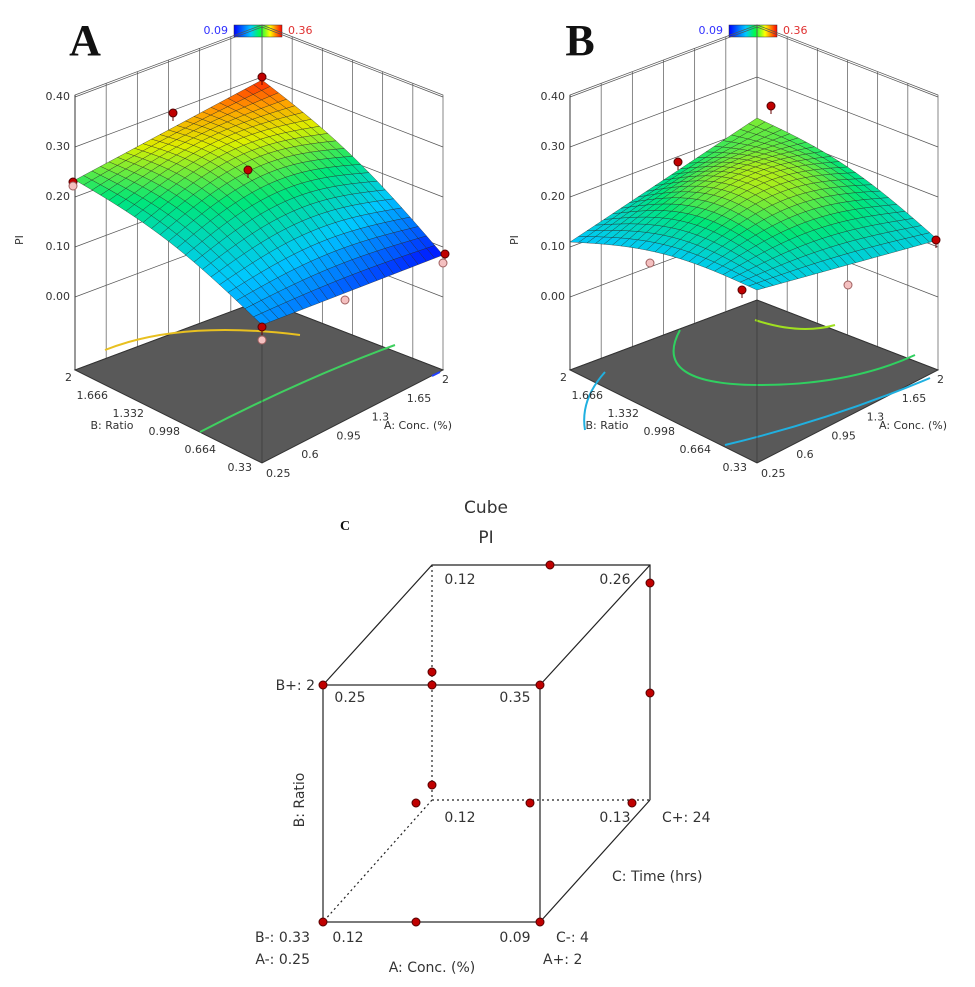 The height and width of the screenshot is (987, 975). What do you see at coordinates (282, 960) in the screenshot?
I see `level-label: A-: 0.25` at bounding box center [282, 960].